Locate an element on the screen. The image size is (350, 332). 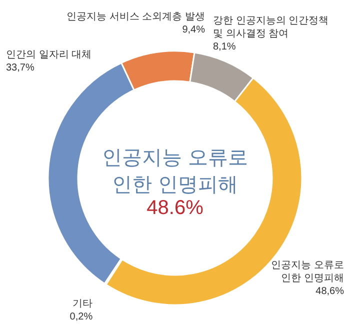
slice-label: 기타 is located at coordinates (82, 304).